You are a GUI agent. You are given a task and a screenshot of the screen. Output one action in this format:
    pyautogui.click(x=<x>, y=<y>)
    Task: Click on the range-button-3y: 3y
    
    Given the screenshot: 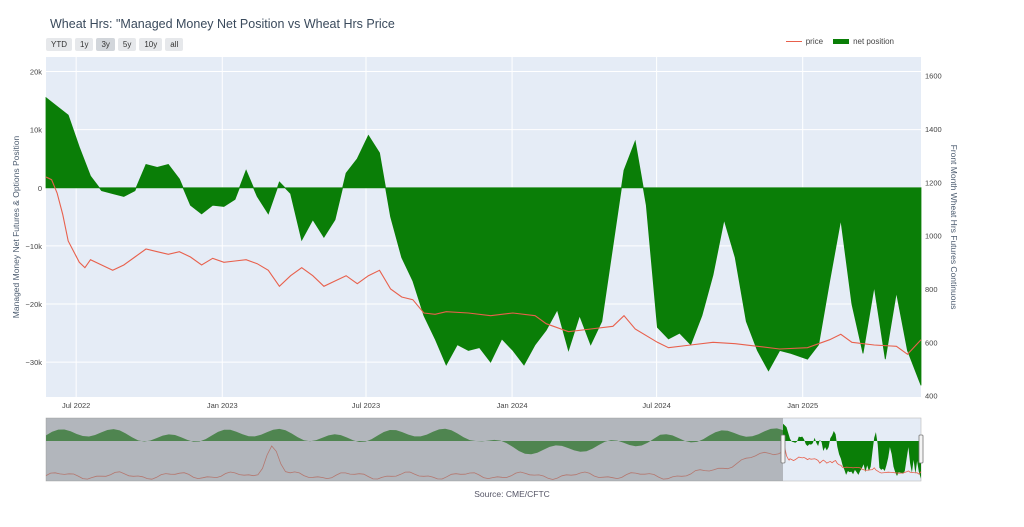 What is the action you would take?
    pyautogui.click(x=105, y=44)
    